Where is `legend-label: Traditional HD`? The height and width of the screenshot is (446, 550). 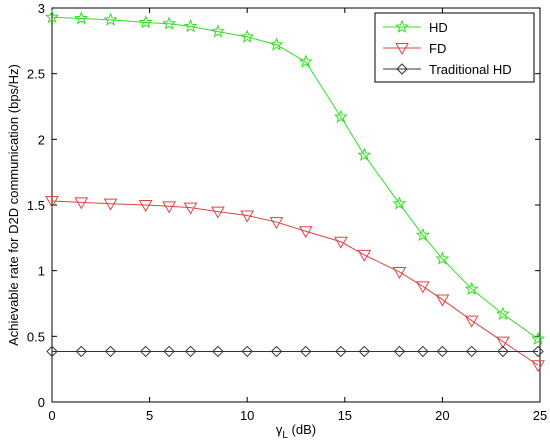 legend-label: Traditional HD is located at coordinates (470, 69).